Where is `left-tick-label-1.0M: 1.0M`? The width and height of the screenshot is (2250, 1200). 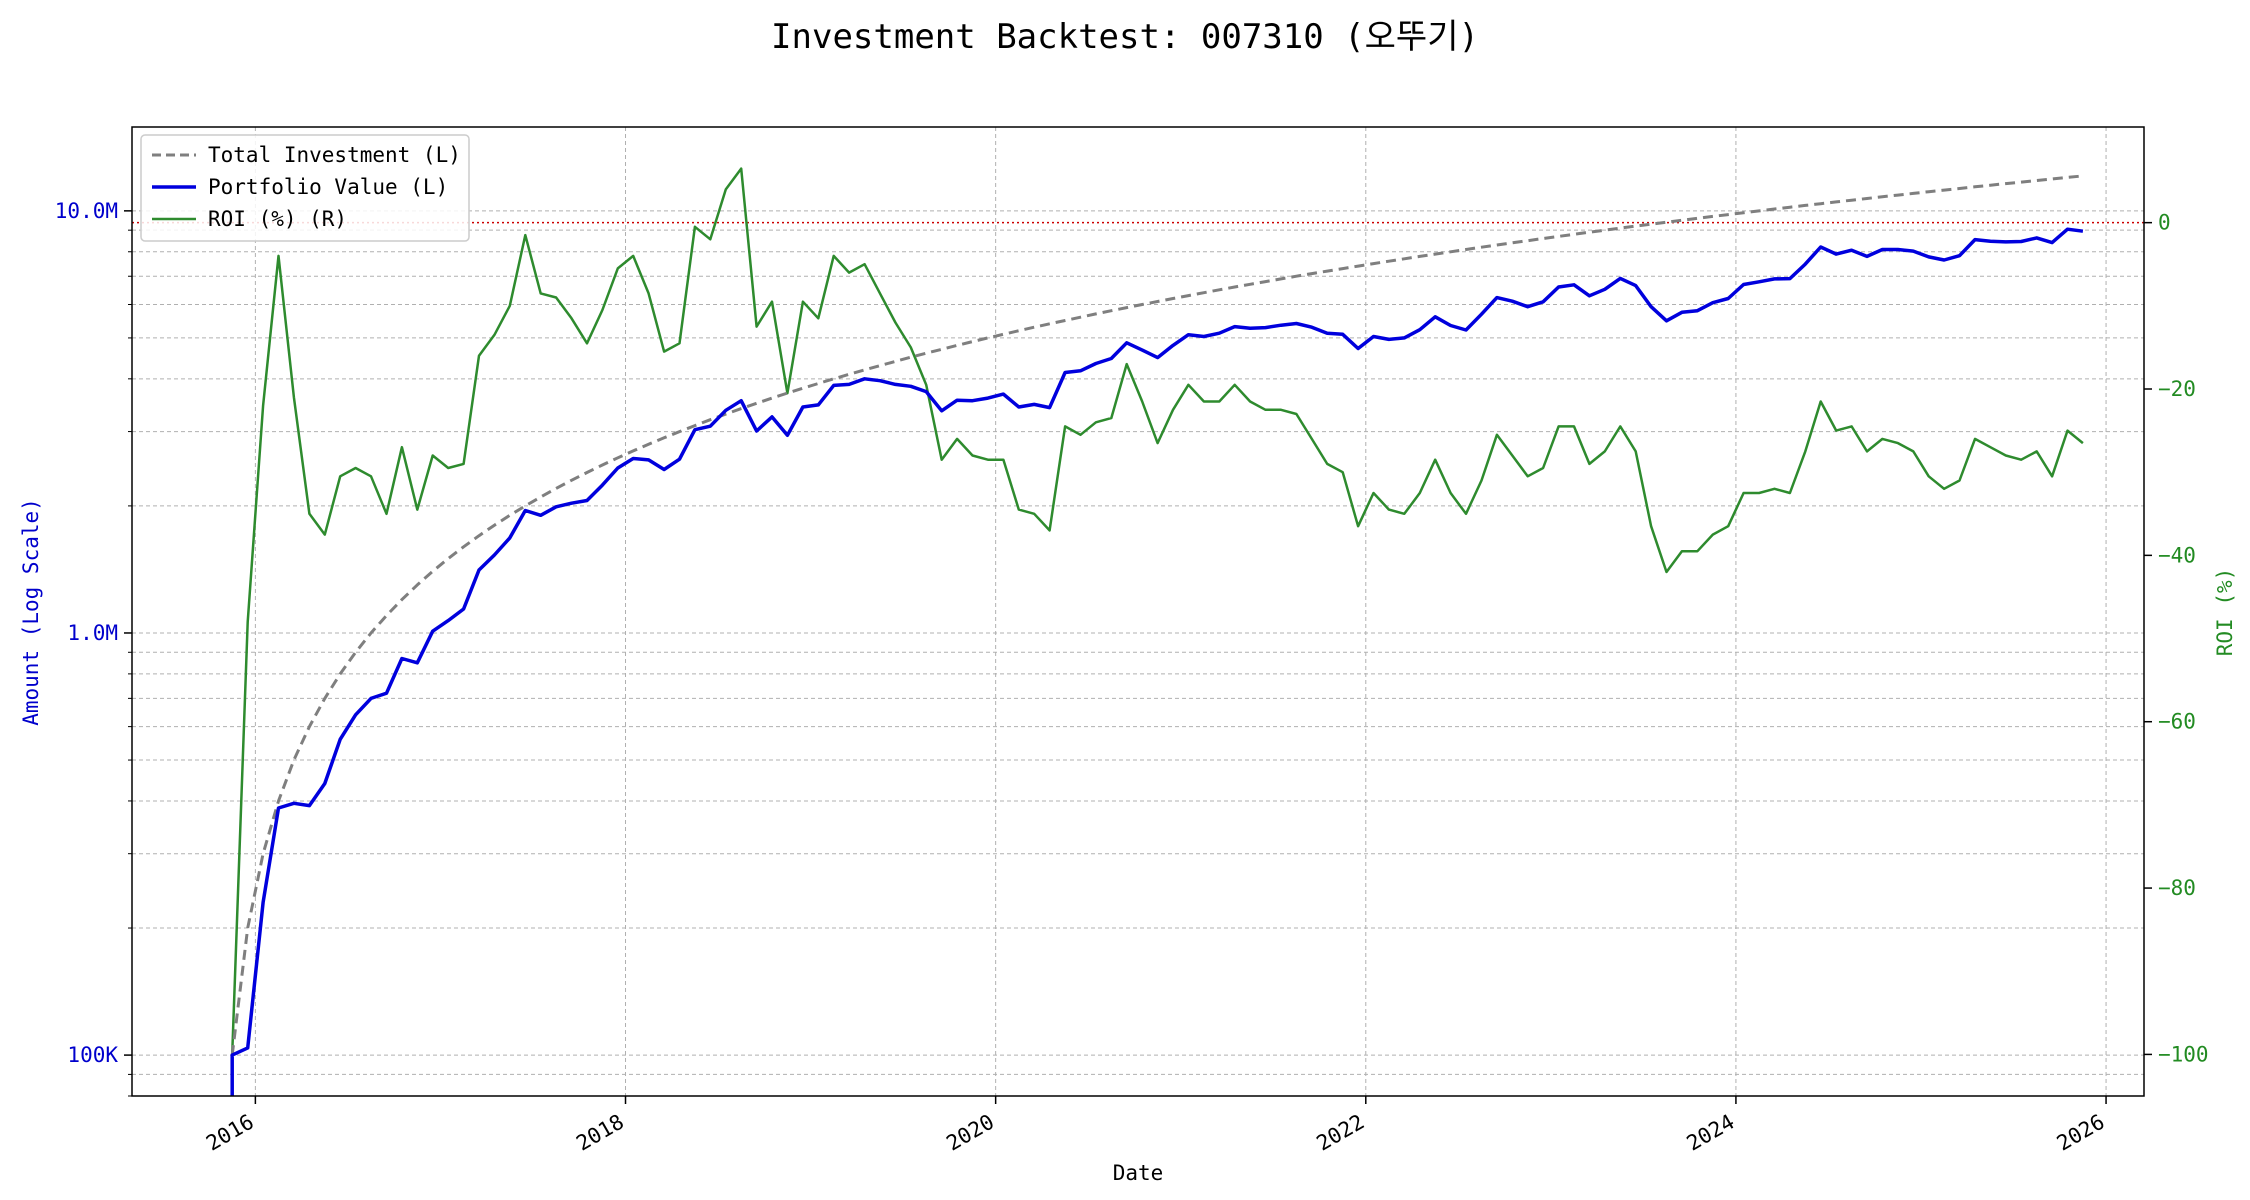
left-tick-label-1.0M: 1.0M is located at coordinates (92, 633).